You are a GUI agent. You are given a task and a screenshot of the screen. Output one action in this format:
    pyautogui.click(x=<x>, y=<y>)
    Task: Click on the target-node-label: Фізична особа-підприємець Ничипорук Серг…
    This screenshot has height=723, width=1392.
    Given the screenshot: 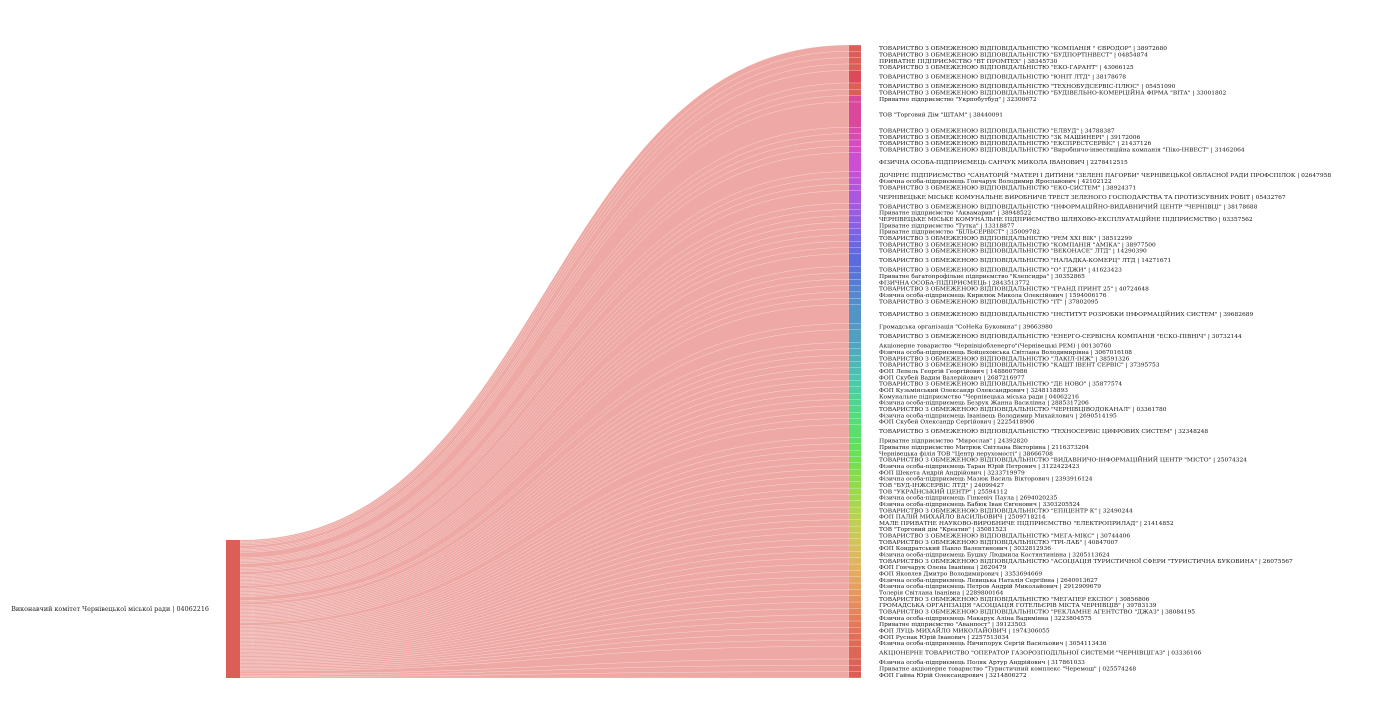 What is the action you would take?
    pyautogui.click(x=993, y=643)
    